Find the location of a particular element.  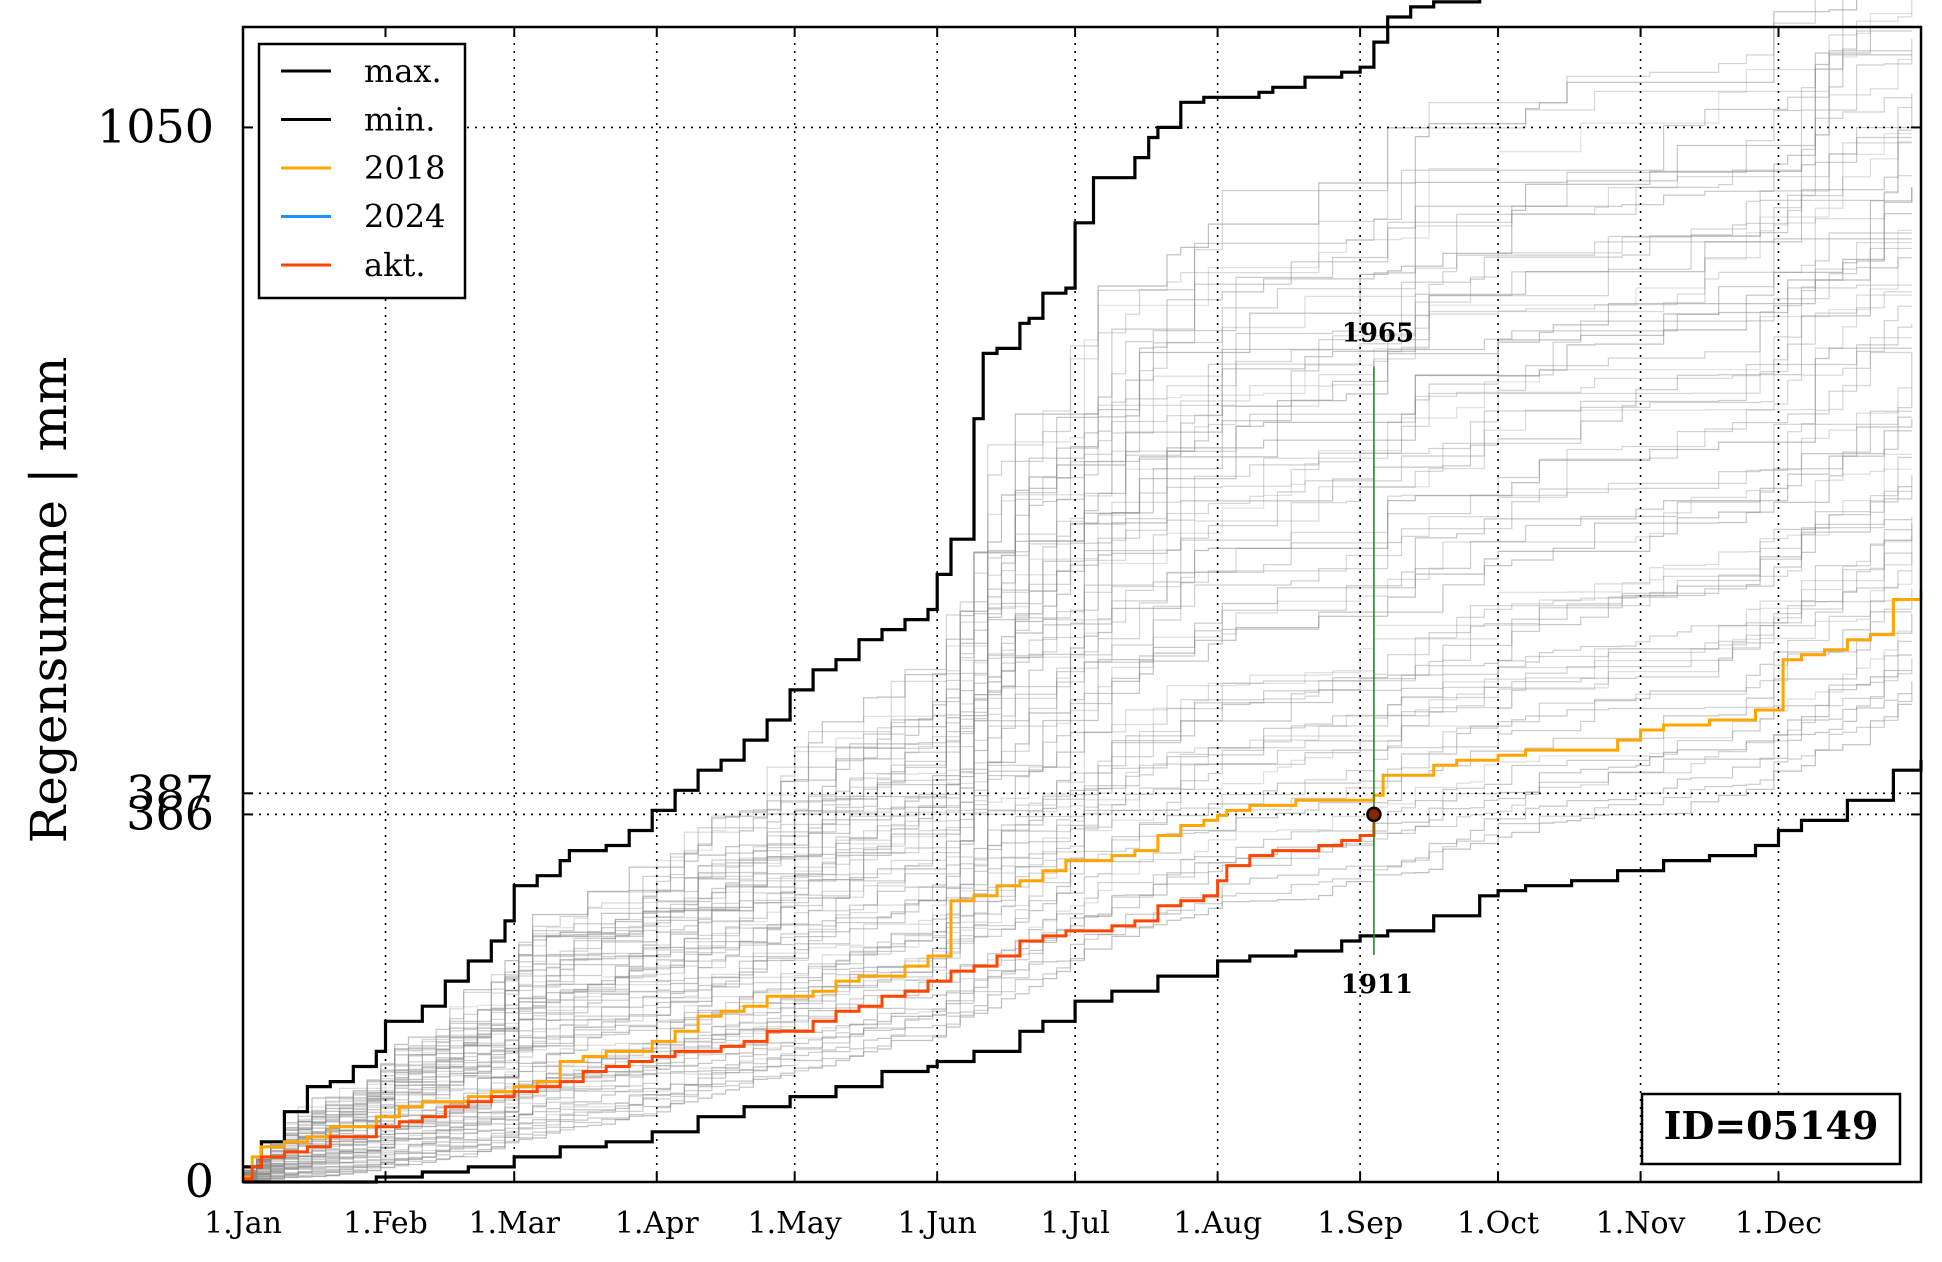

x-tick-label: 1.Dec is located at coordinates (1778, 1223).